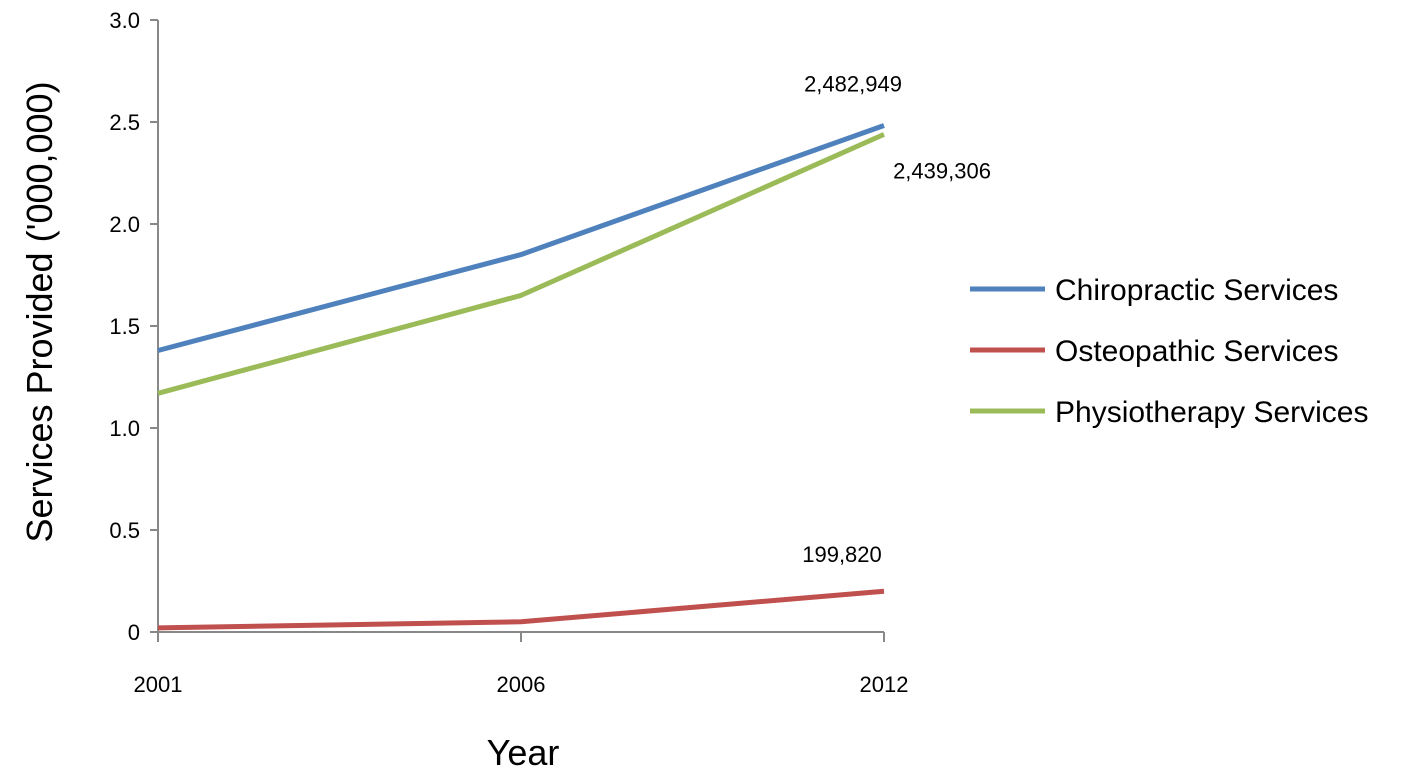  Describe the element at coordinates (124, 530) in the screenshot. I see `y-tick-label: 0.5` at that location.